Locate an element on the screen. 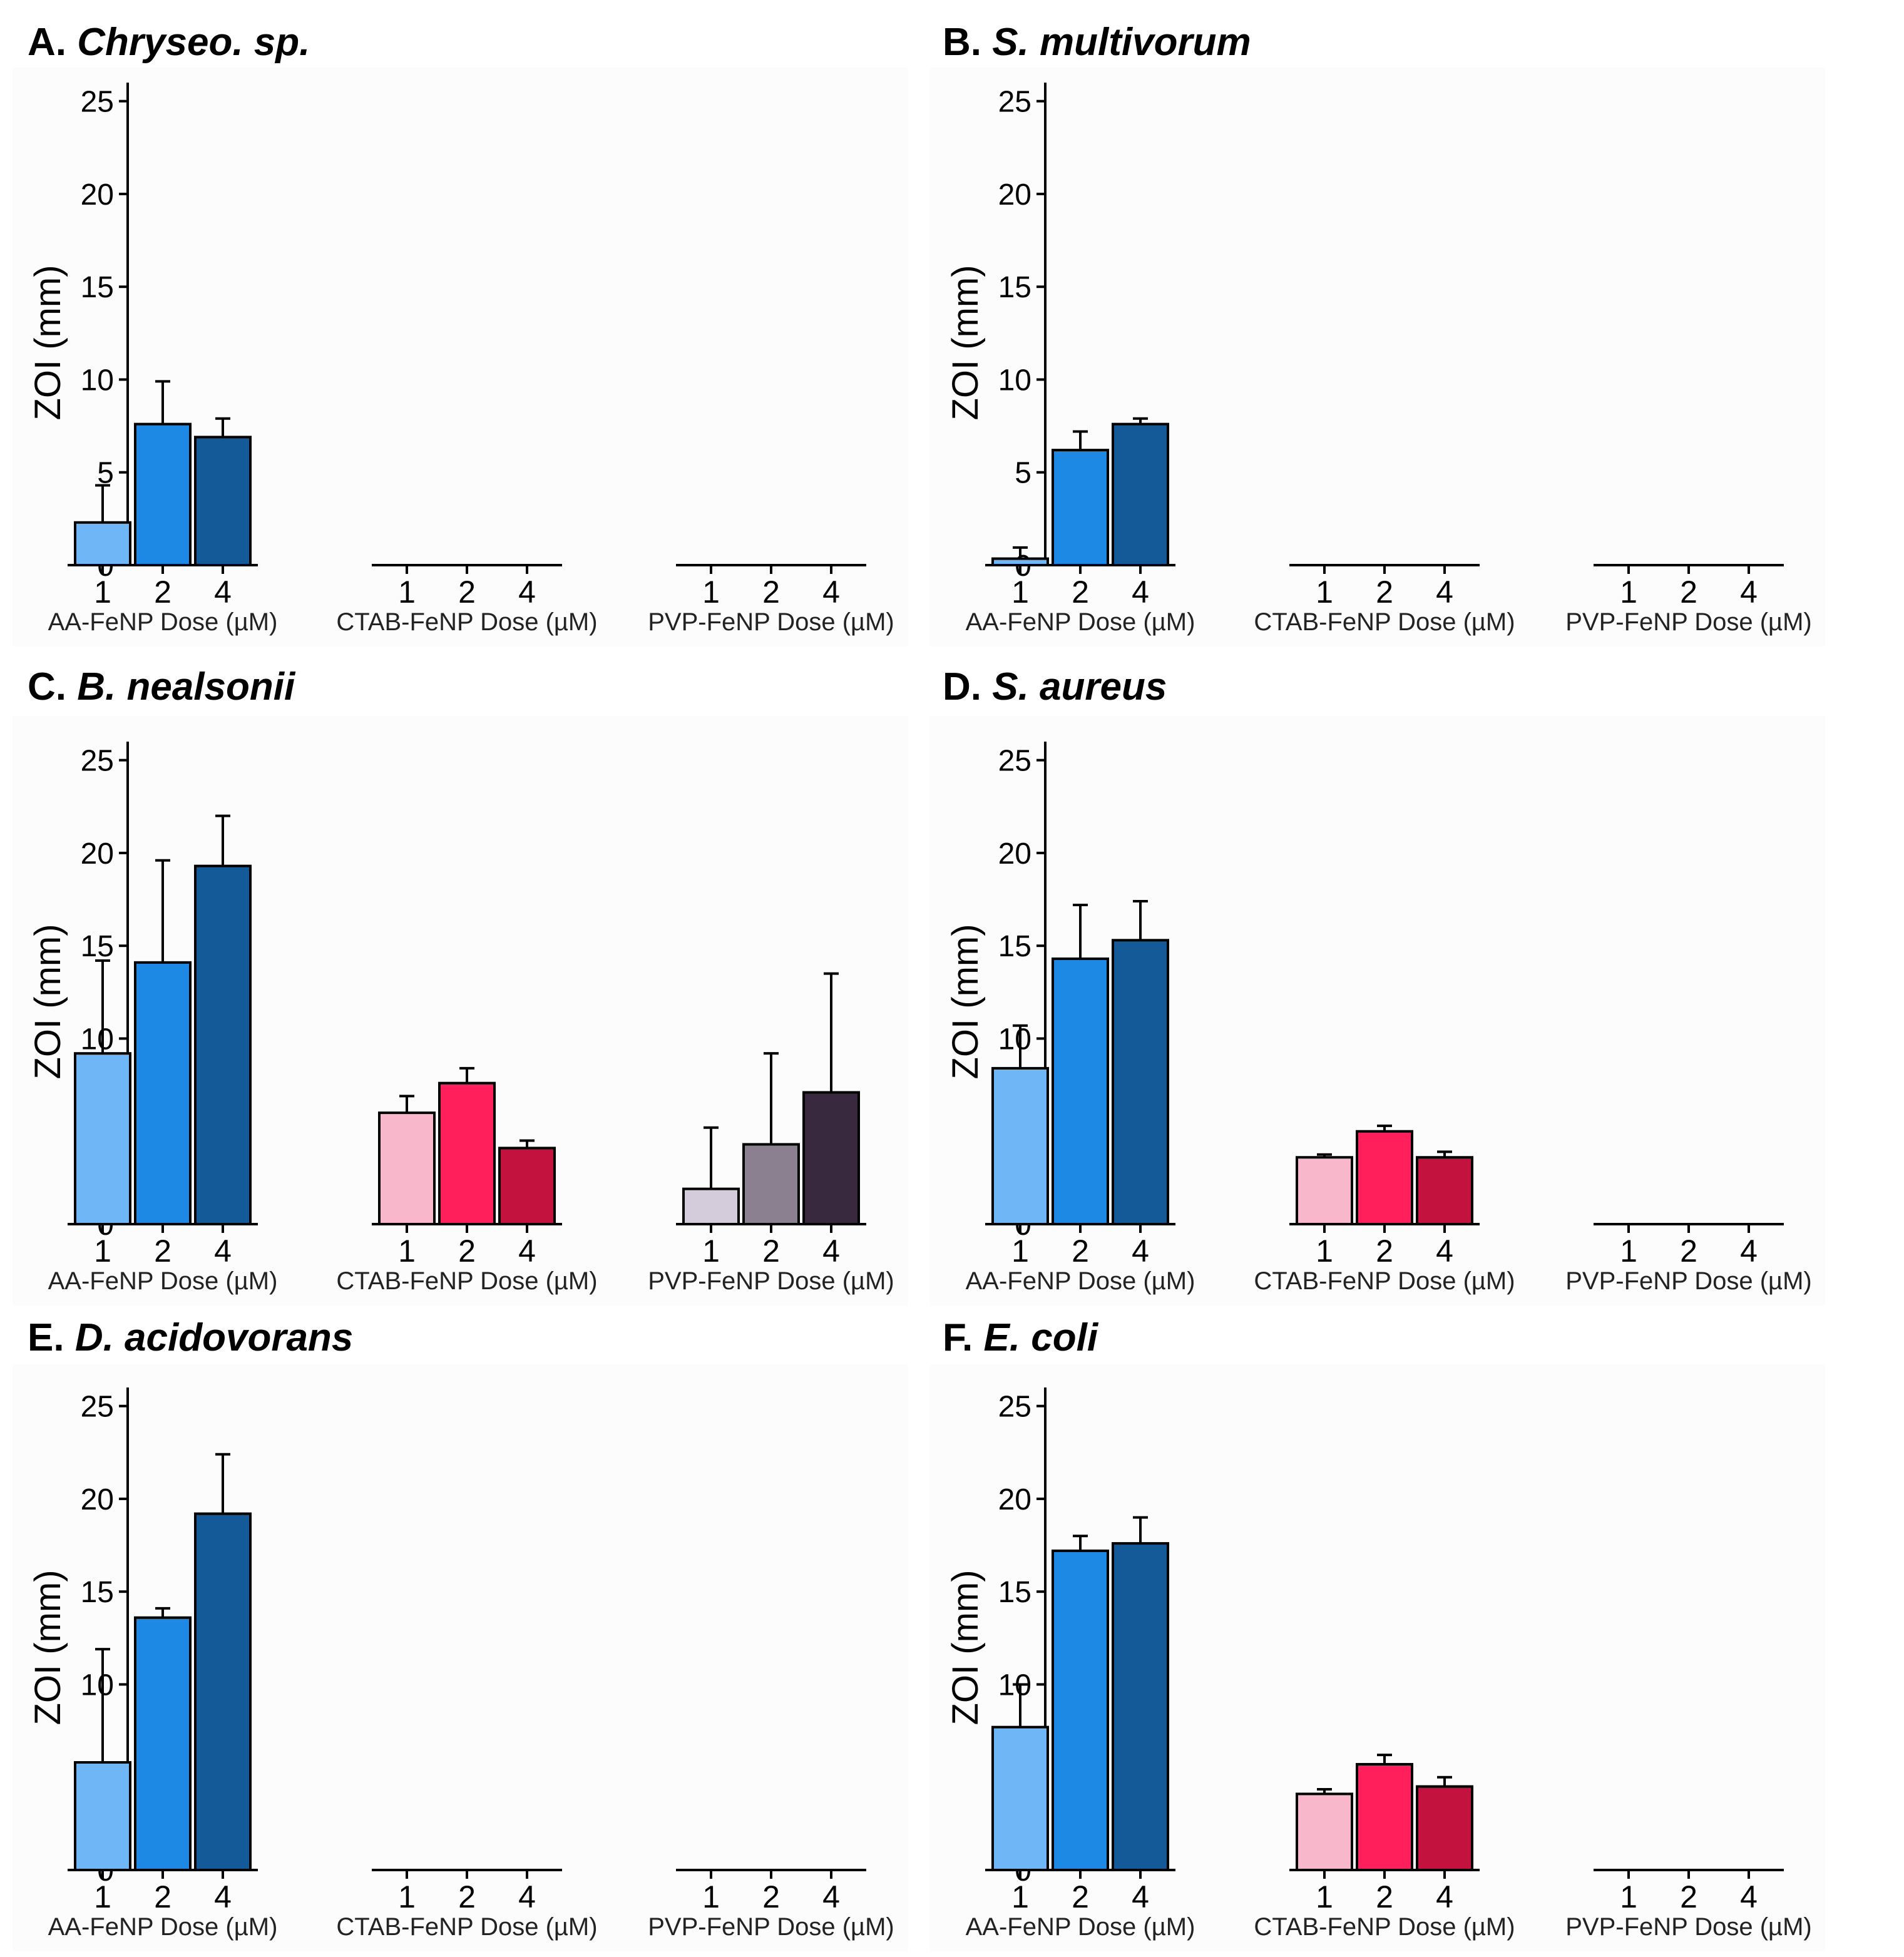 The width and height of the screenshot is (1904, 1957). panel-organism: E. coli is located at coordinates (1040, 1337).